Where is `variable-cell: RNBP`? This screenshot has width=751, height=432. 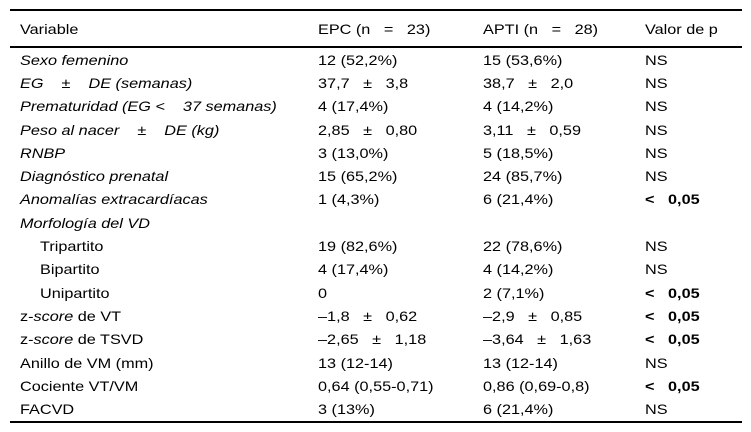
variable-cell: RNBP is located at coordinates (164, 153).